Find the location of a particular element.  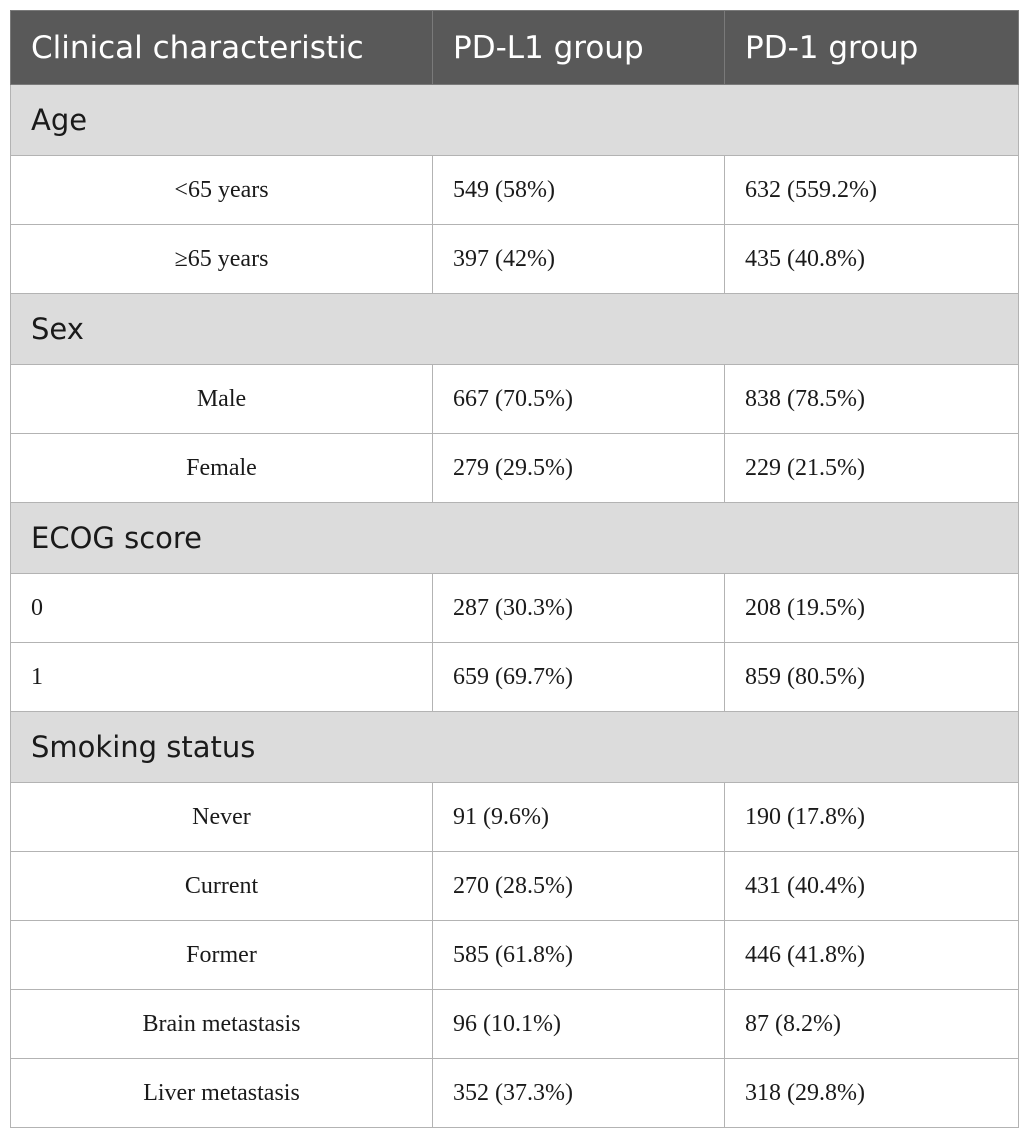

table-row: Never 91 (9.6%) 190 (17.8%) is located at coordinates (514, 817).